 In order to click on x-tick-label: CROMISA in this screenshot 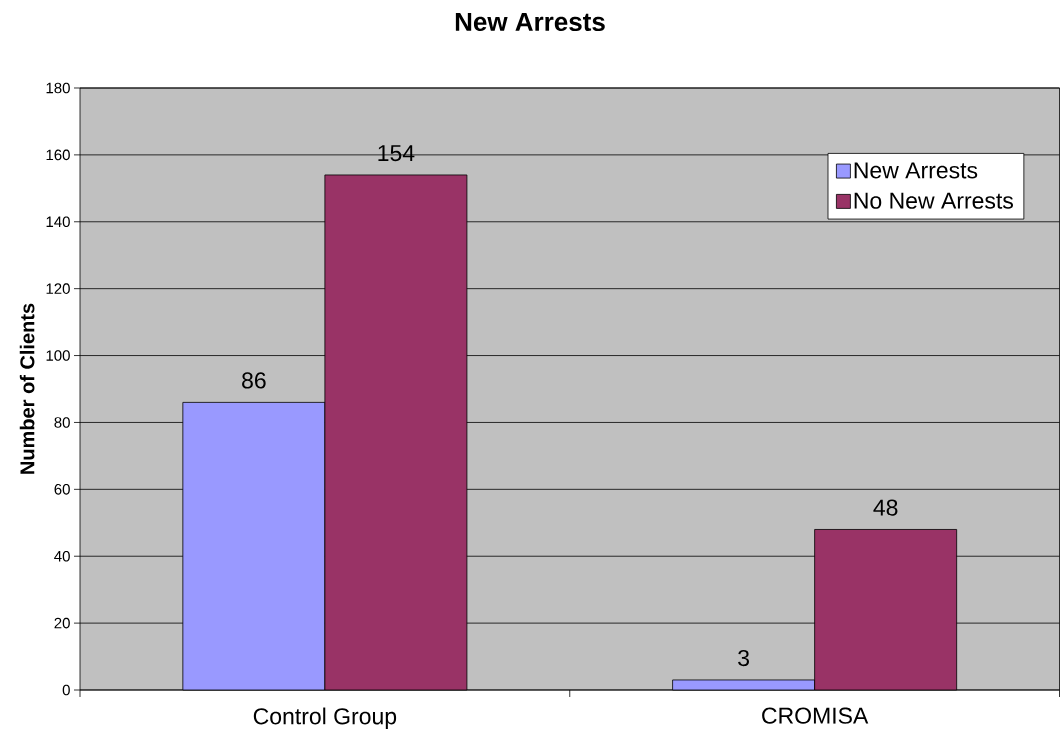, I will do `click(815, 715)`.